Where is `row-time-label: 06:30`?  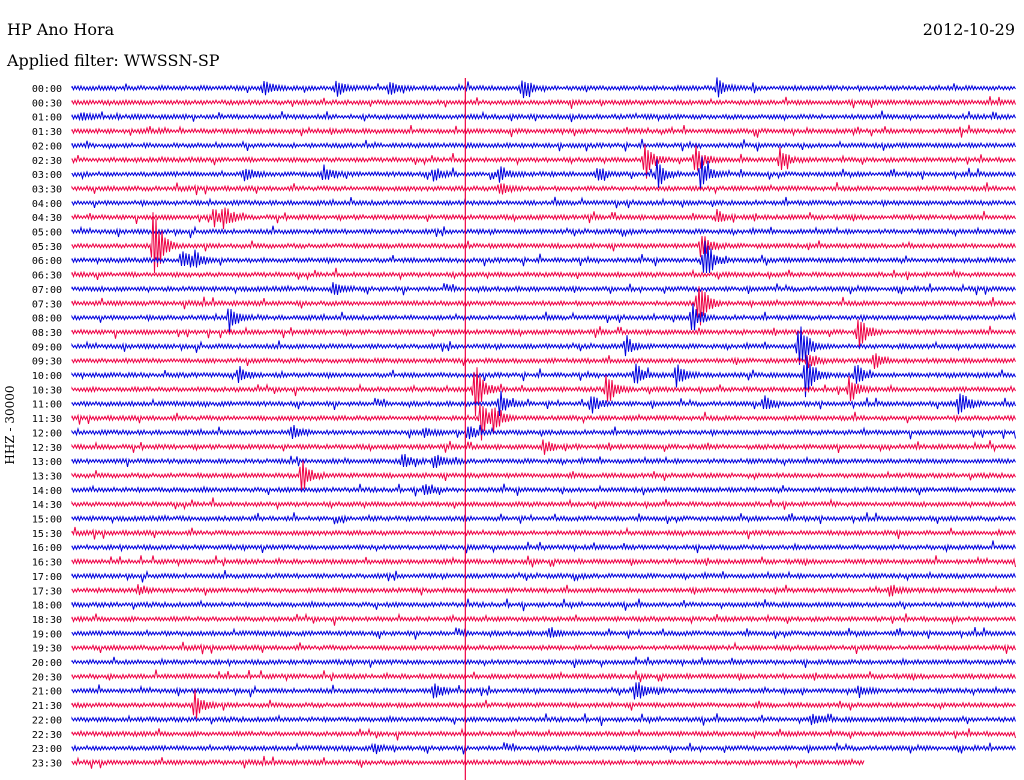
row-time-label: 06:30 is located at coordinates (47, 276).